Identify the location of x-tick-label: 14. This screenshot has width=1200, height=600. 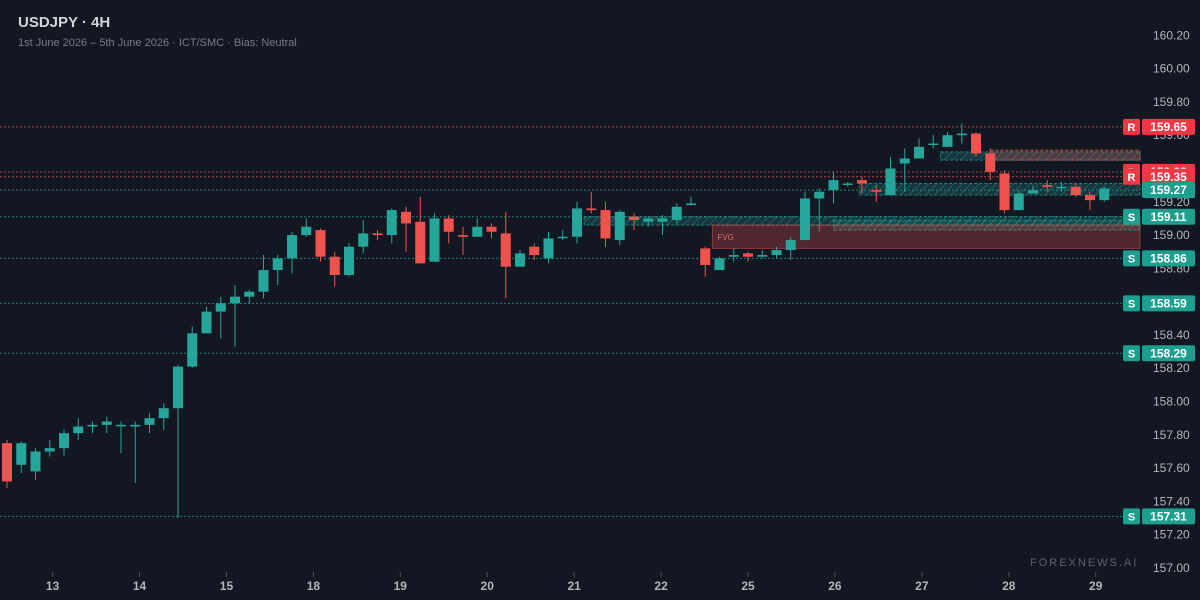
(140, 586).